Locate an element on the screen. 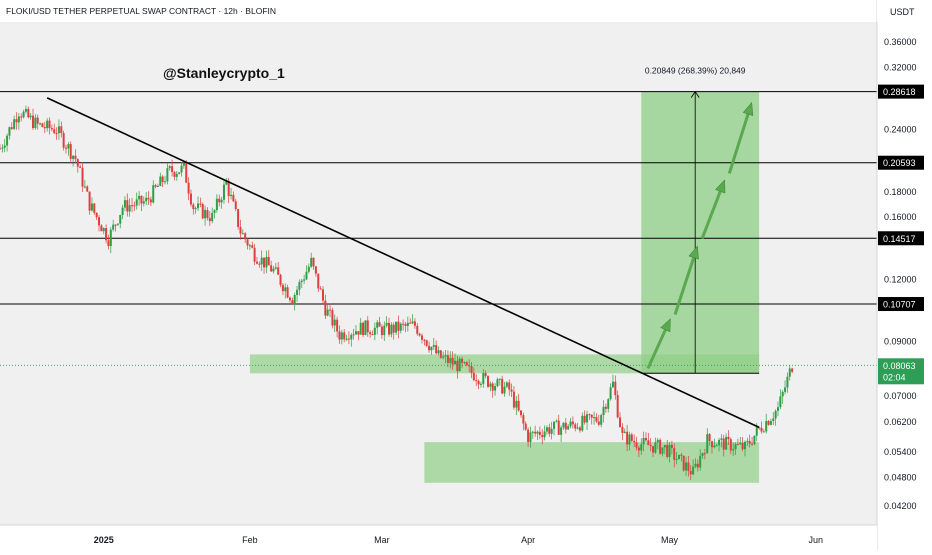  currency-button: USDT is located at coordinates (902, 12).